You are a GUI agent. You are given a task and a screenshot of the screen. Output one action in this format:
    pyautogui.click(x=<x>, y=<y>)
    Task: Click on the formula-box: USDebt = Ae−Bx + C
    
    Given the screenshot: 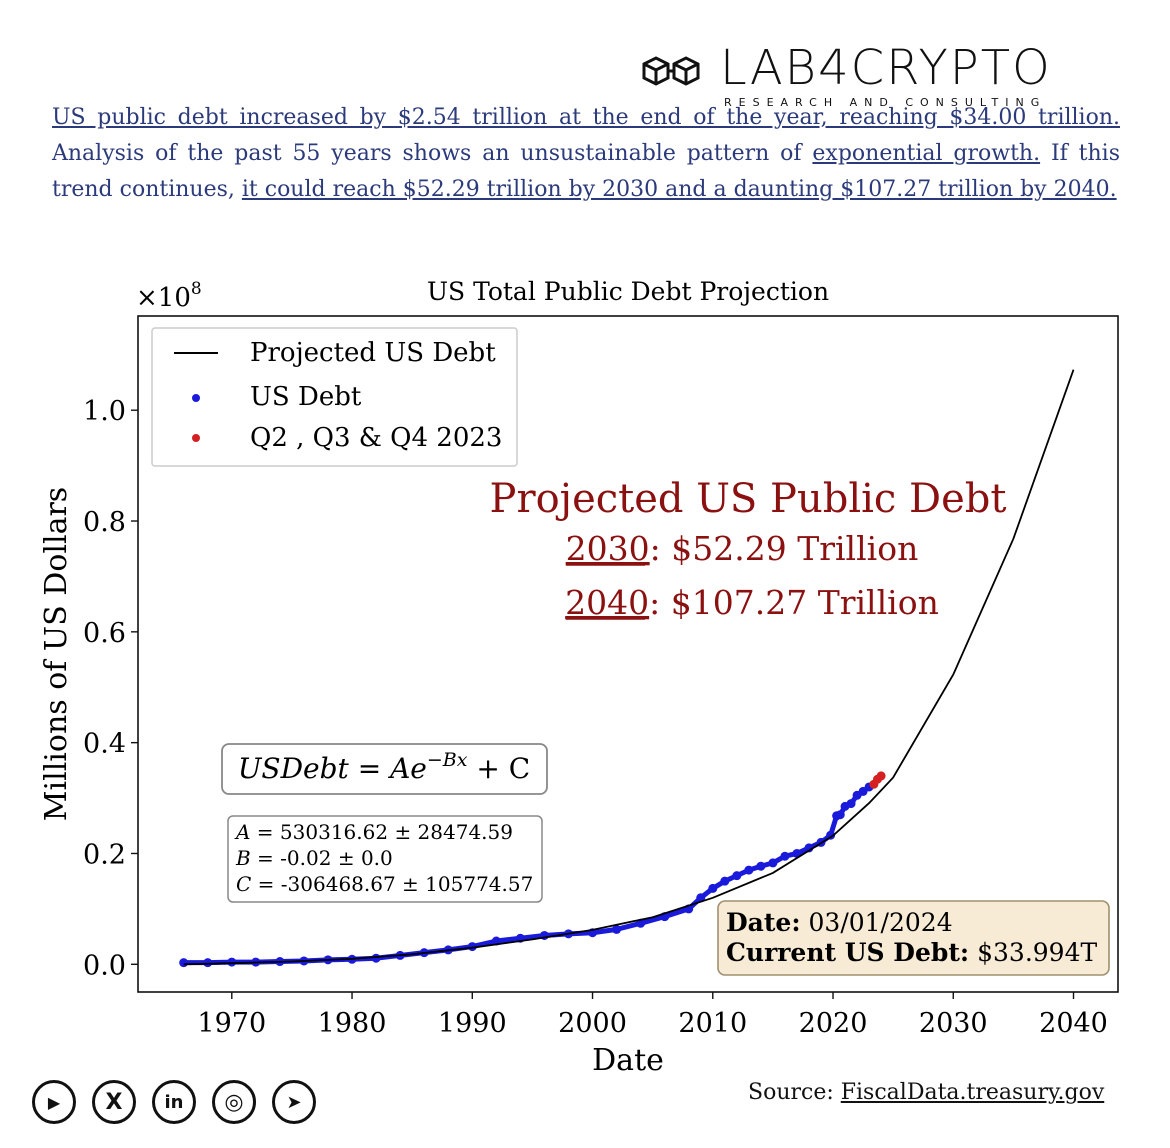 What is the action you would take?
    pyautogui.click(x=384, y=769)
    